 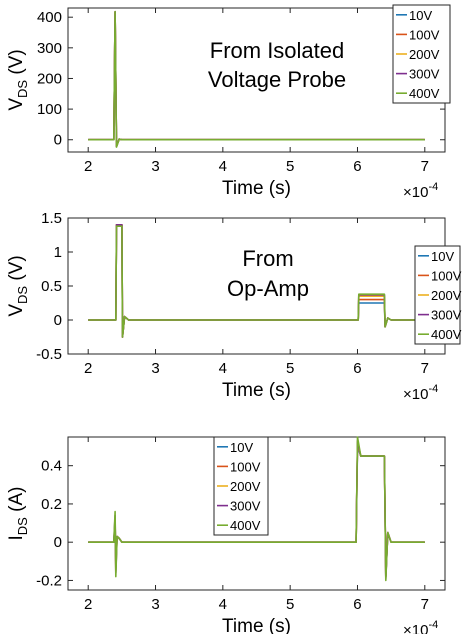 What do you see at coordinates (277, 79) in the screenshot?
I see `chart-annotation: Voltage Probe` at bounding box center [277, 79].